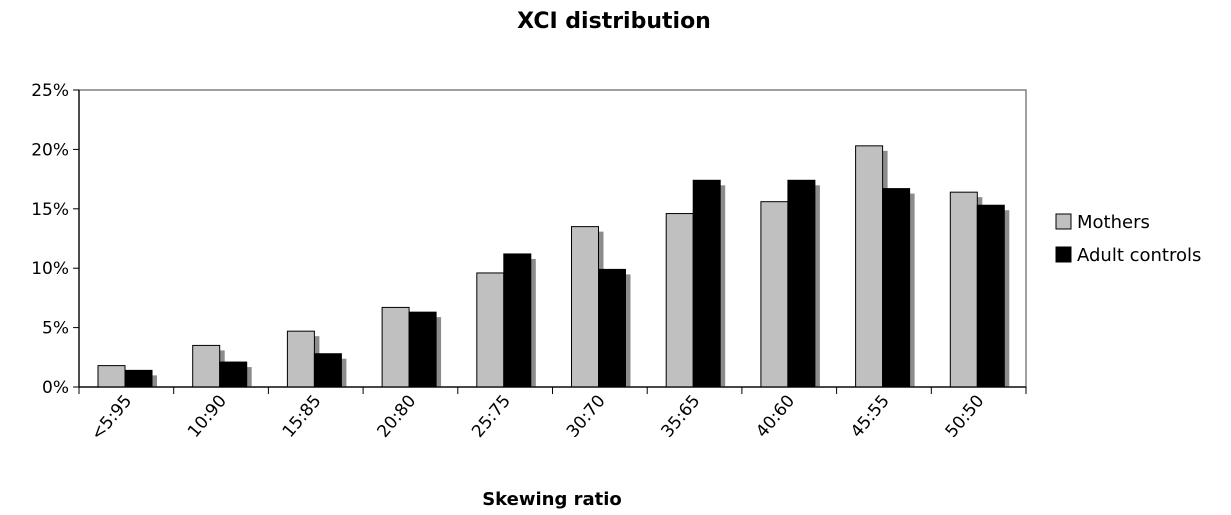 Image resolution: width=1231 pixels, height=515 pixels. I want to click on x-tick-label: 10:90, so click(207, 416).